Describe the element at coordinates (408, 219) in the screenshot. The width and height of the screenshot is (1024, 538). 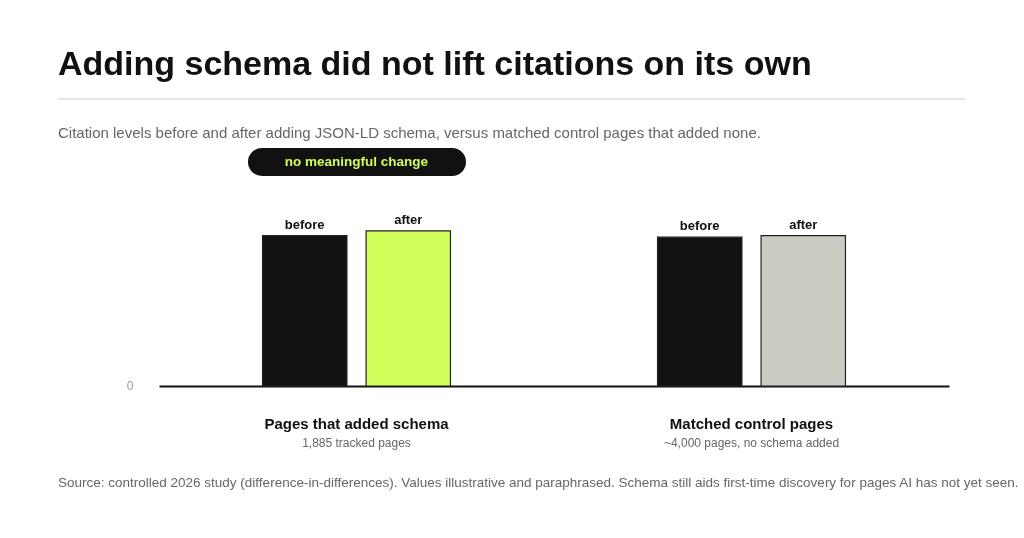
I see `series-label: after` at that location.